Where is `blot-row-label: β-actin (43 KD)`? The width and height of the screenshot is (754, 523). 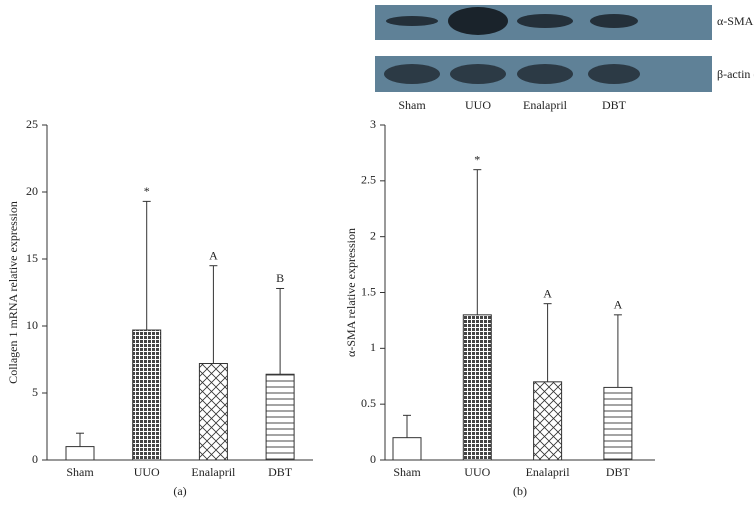
blot-row-label: β-actin (43 KD) is located at coordinates (735, 74).